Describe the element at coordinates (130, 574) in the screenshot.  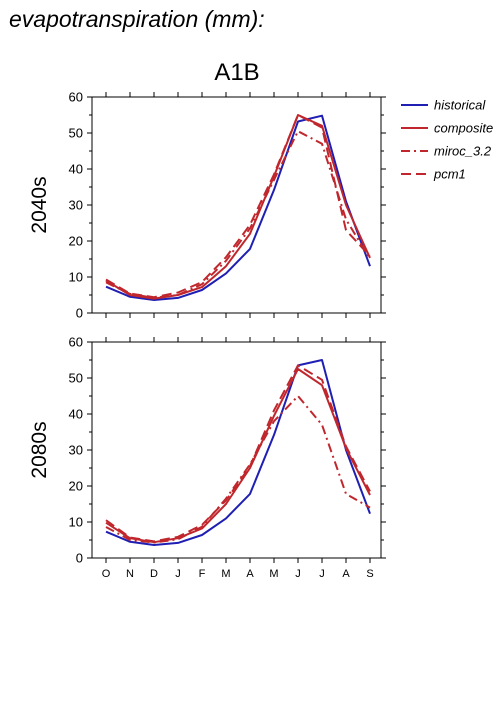
I see `x-tick-label: N` at that location.